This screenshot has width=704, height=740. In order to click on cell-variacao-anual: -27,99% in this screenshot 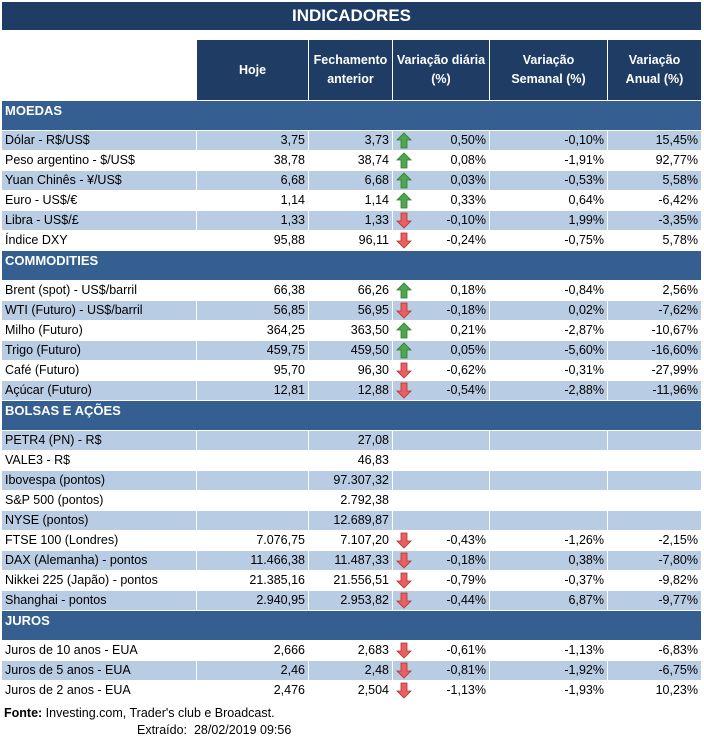, I will do `click(654, 370)`.